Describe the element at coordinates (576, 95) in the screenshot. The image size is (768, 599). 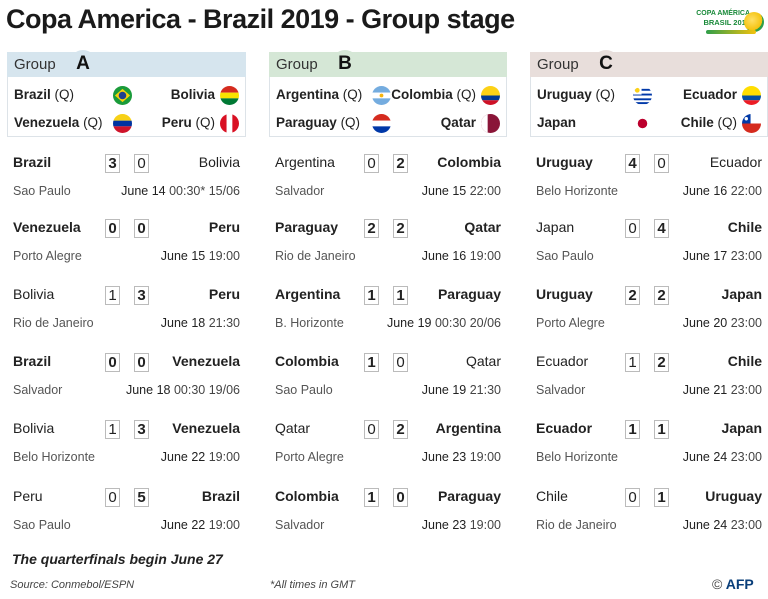
I see `team-name: Uruguay (Q)` at that location.